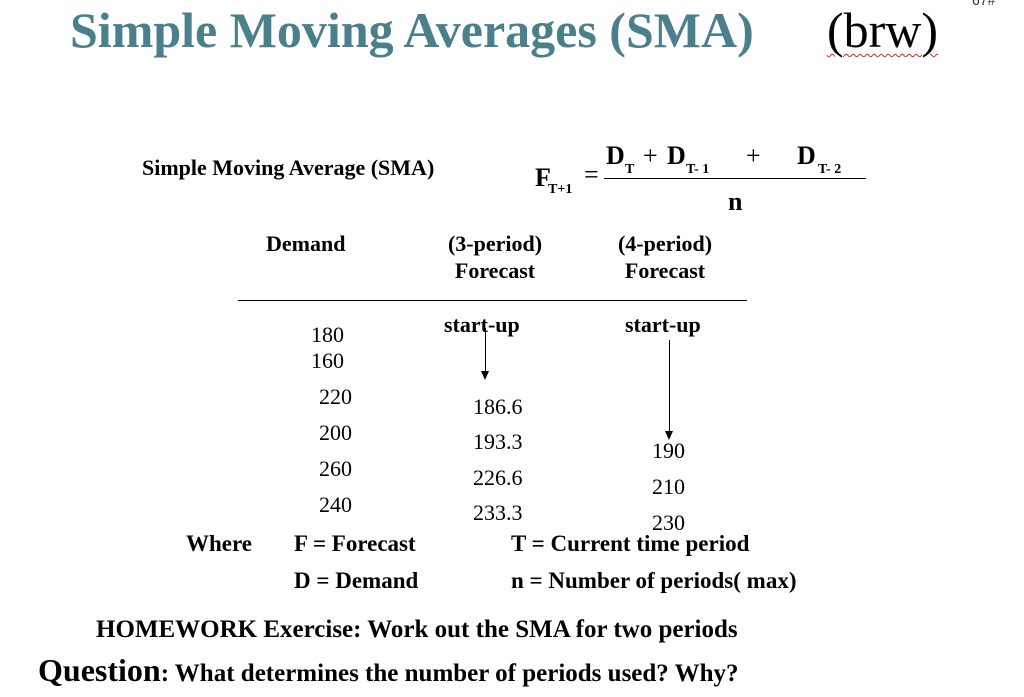  Describe the element at coordinates (630, 543) in the screenshot. I see `legend-current-period: T = Current time period` at that location.